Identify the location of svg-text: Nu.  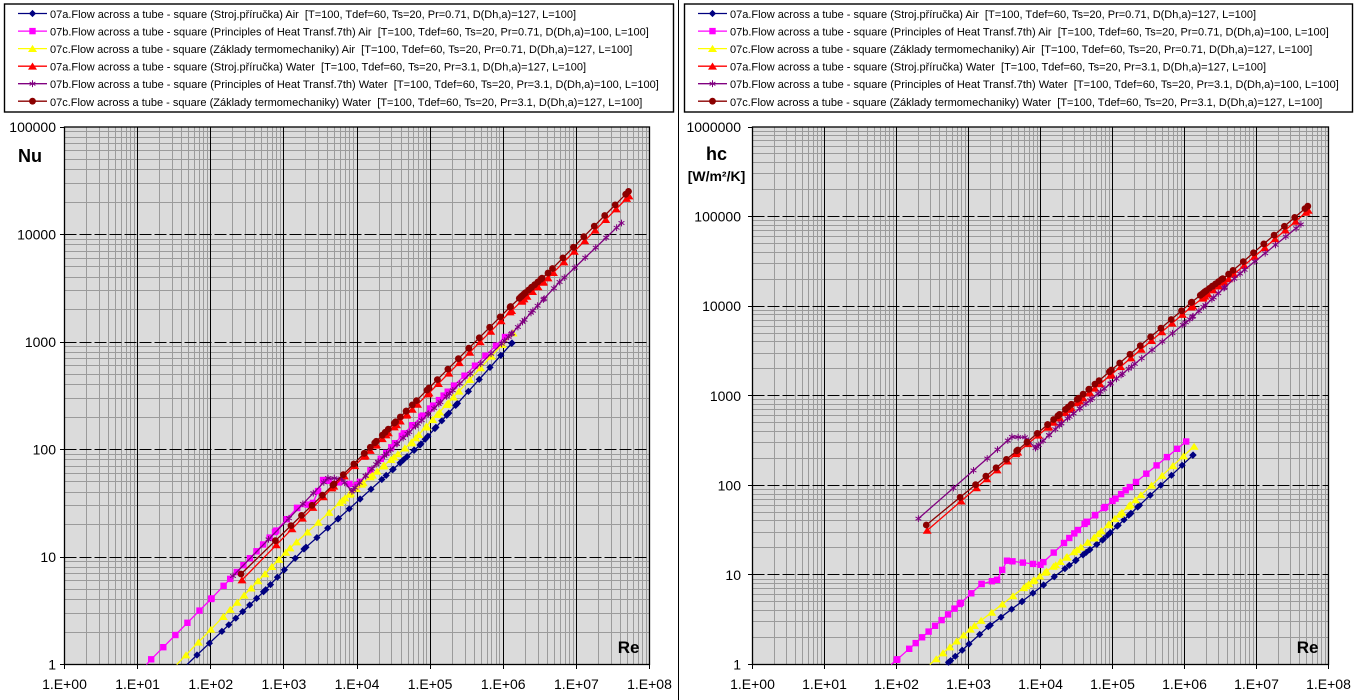
(30, 156).